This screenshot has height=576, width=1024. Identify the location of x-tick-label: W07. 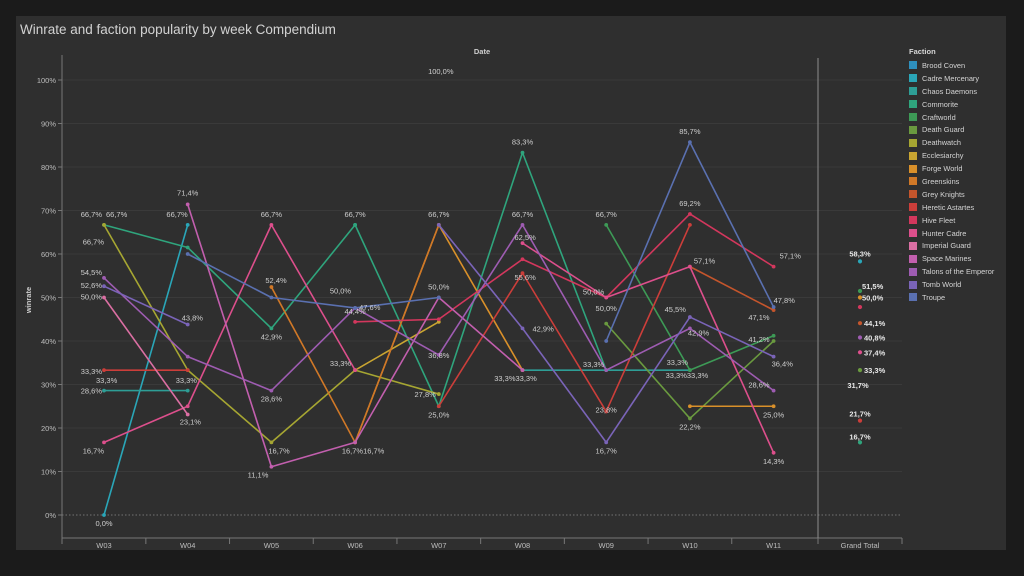
(438, 545).